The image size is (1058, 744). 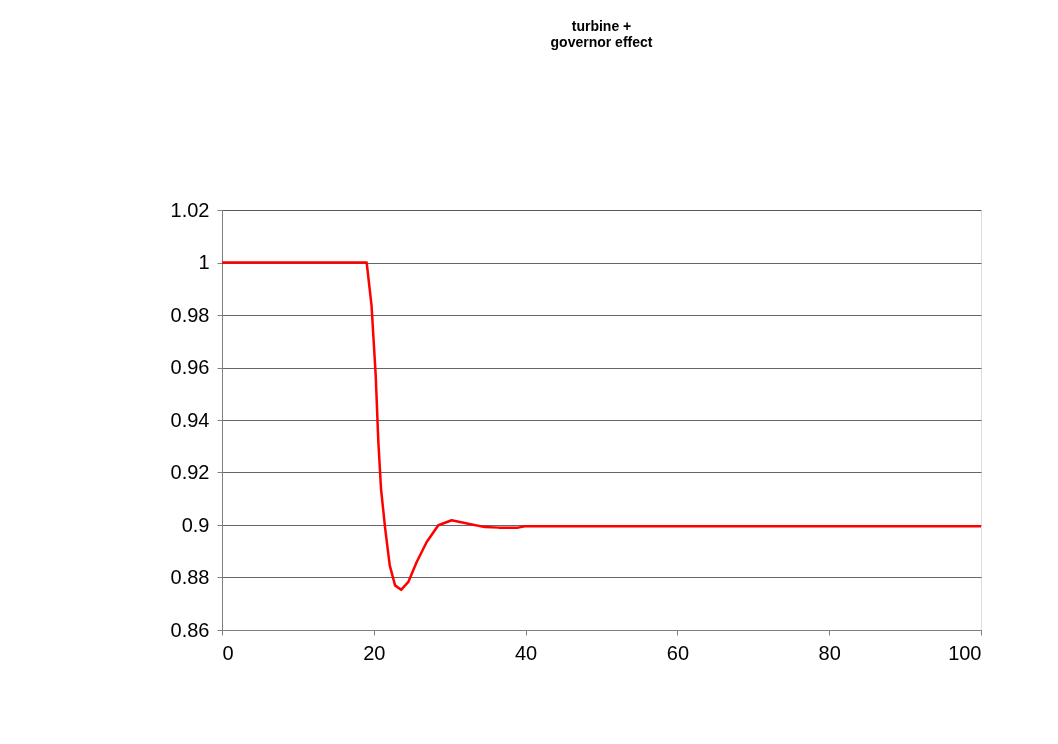 I want to click on text: turbine +, so click(x=601, y=26).